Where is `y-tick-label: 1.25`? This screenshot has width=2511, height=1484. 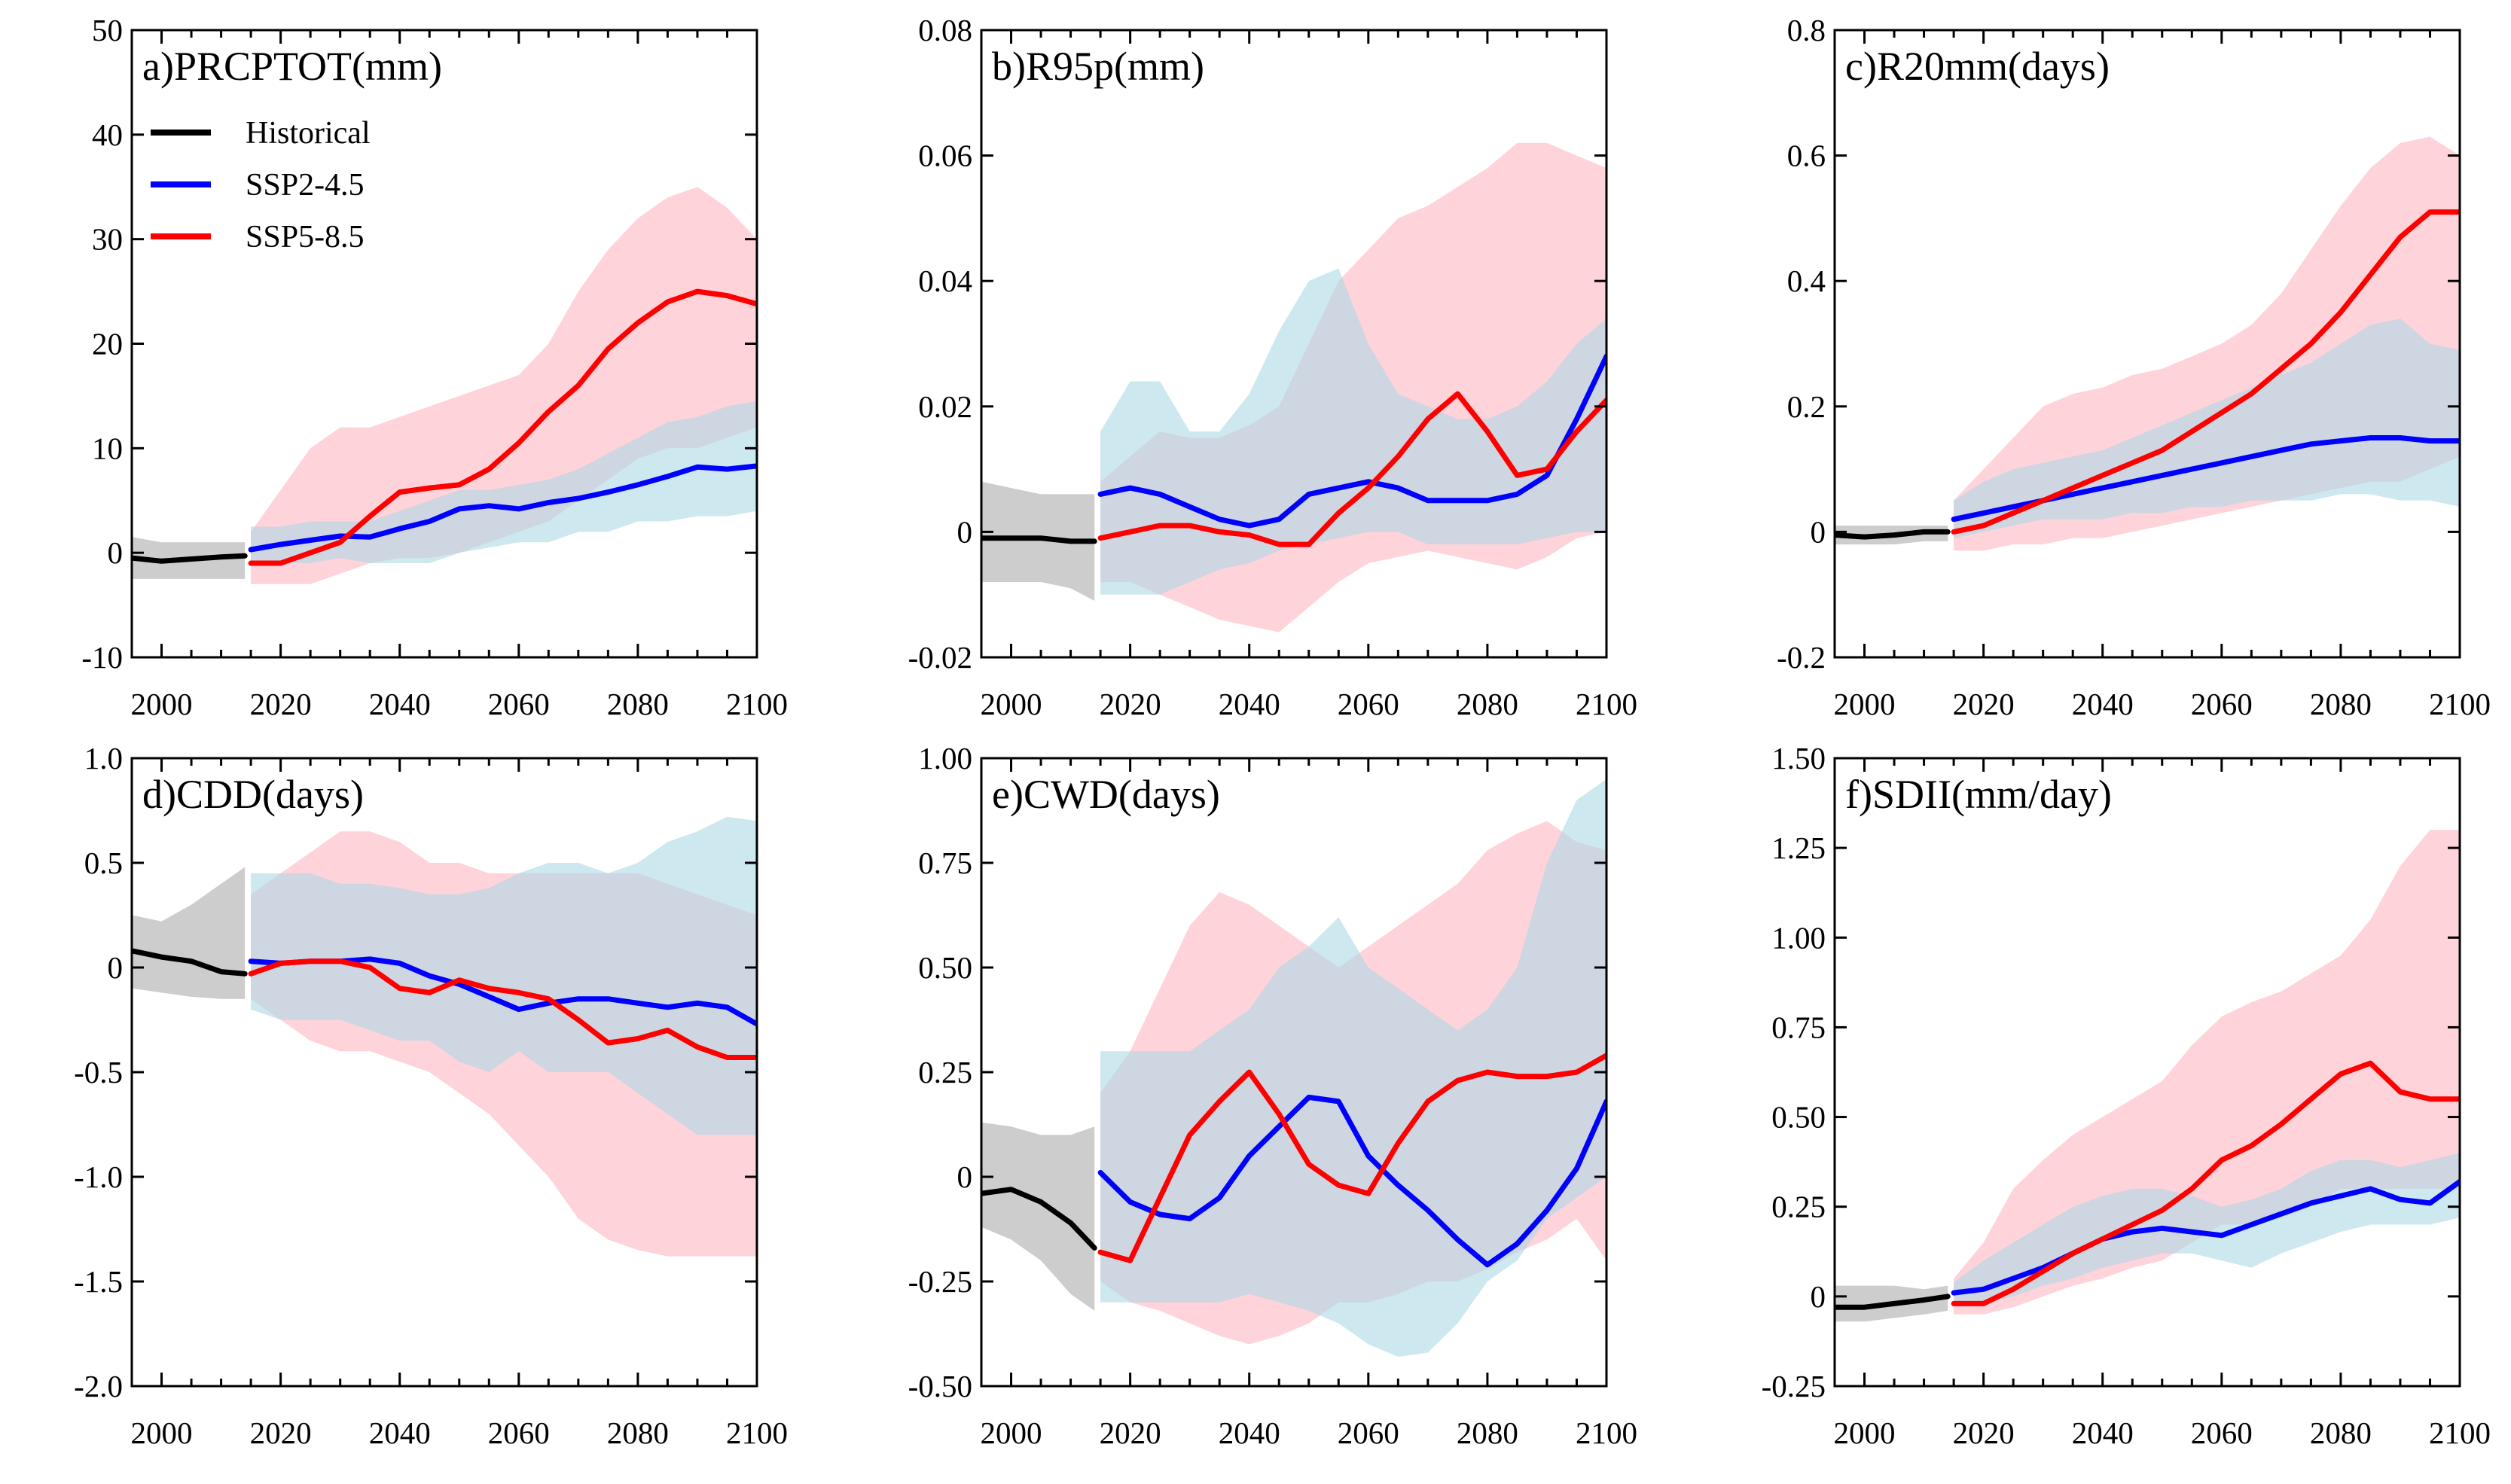 y-tick-label: 1.25 is located at coordinates (1798, 847).